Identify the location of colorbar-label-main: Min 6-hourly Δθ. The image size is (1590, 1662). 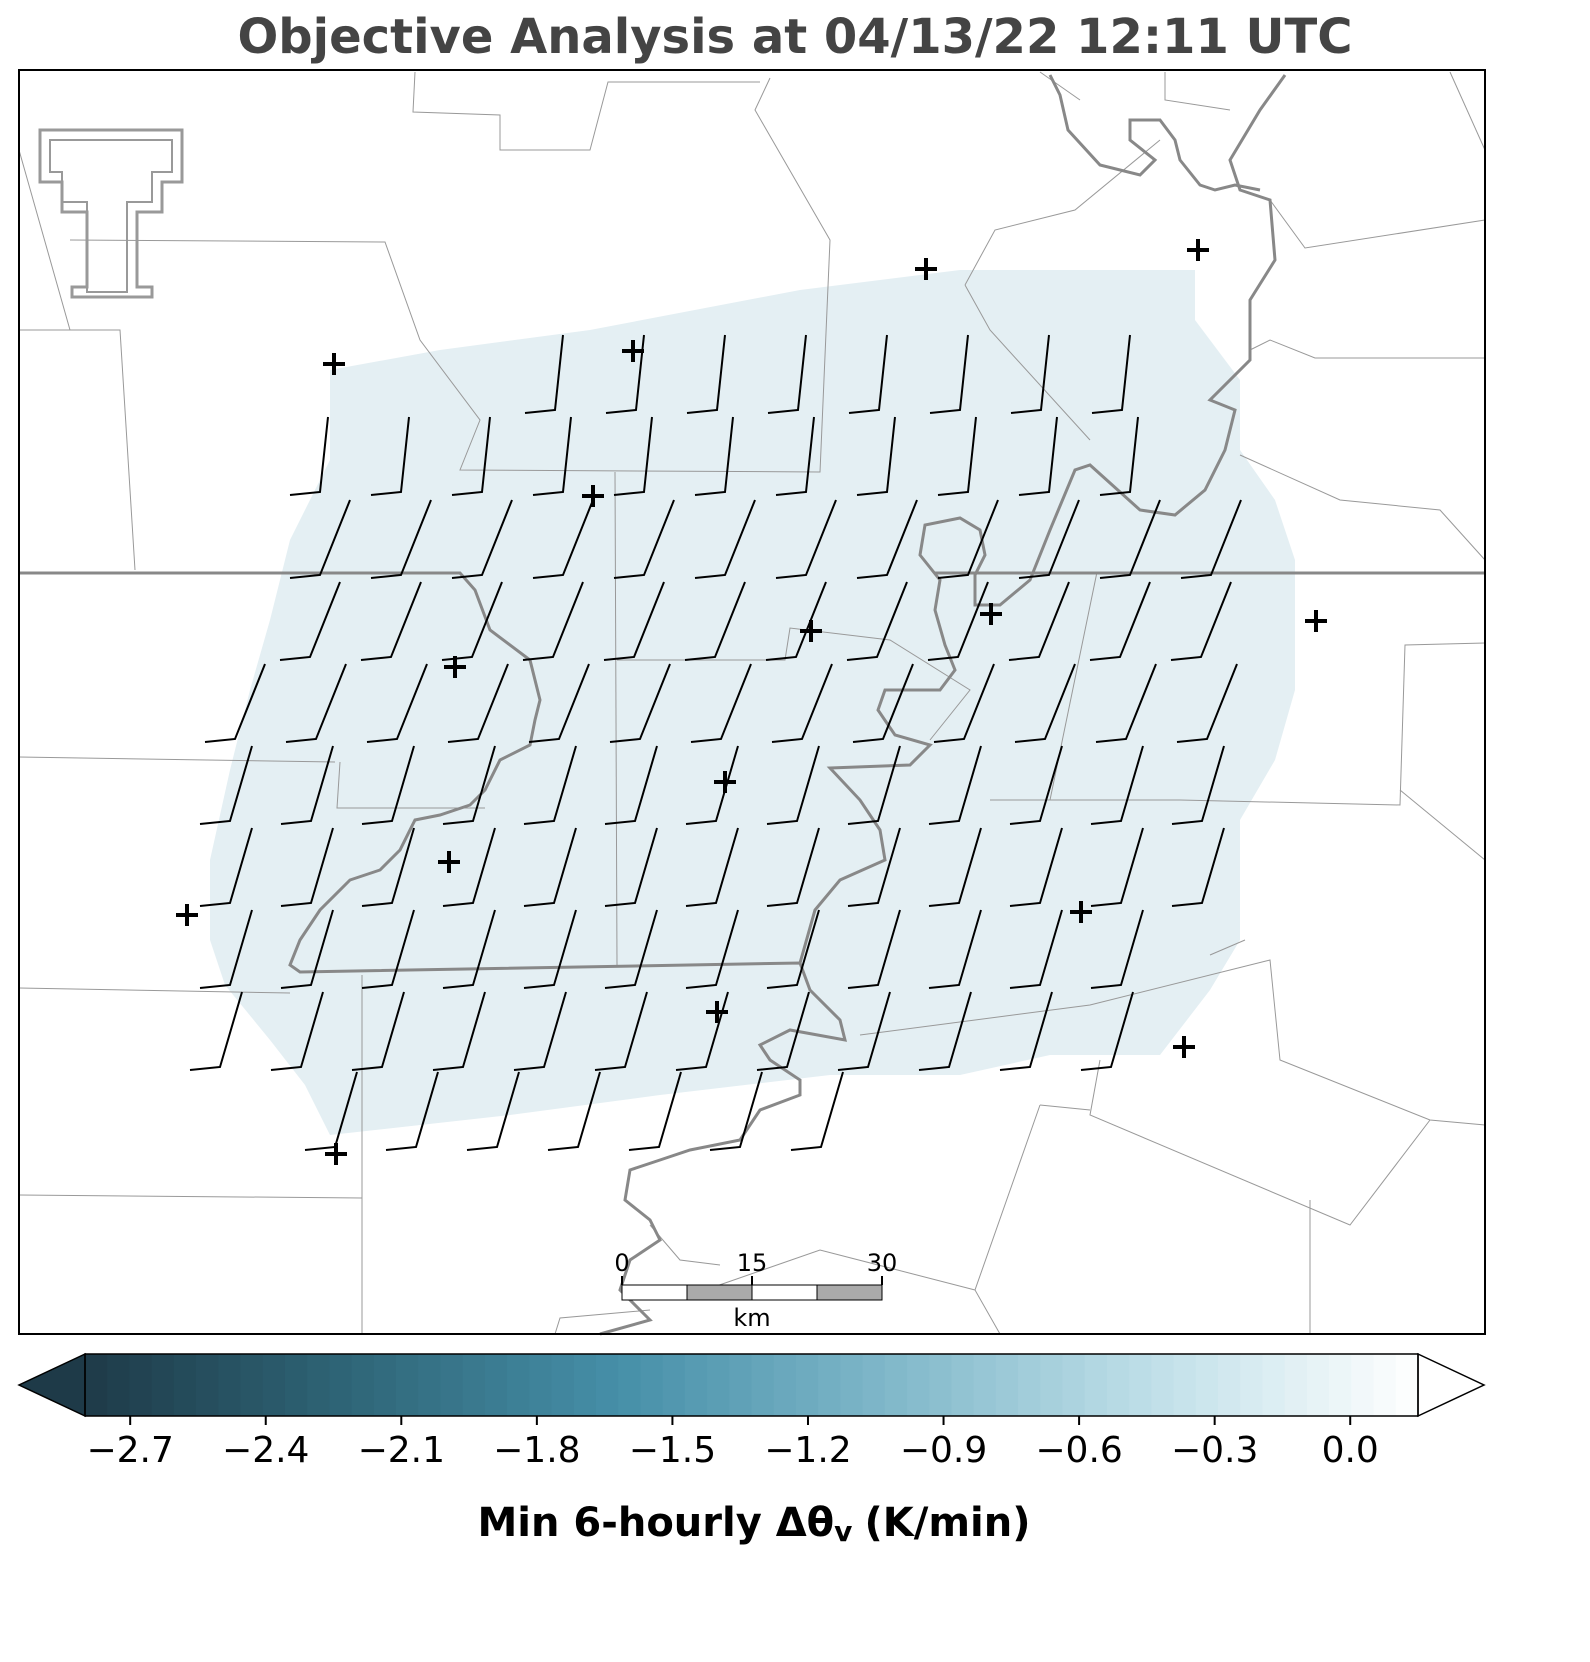
(656, 1523).